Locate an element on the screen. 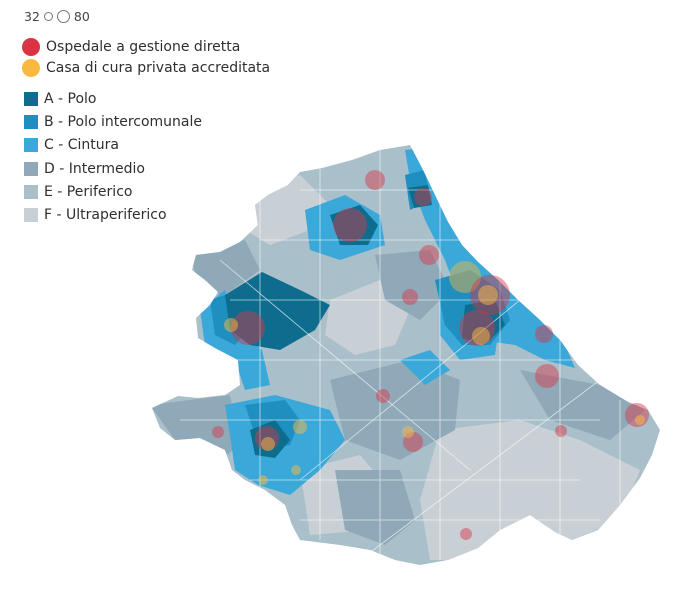 Image resolution: width=679 pixels, height=607 pixels. legend-item-cintura: C - Cintura is located at coordinates (113, 145).